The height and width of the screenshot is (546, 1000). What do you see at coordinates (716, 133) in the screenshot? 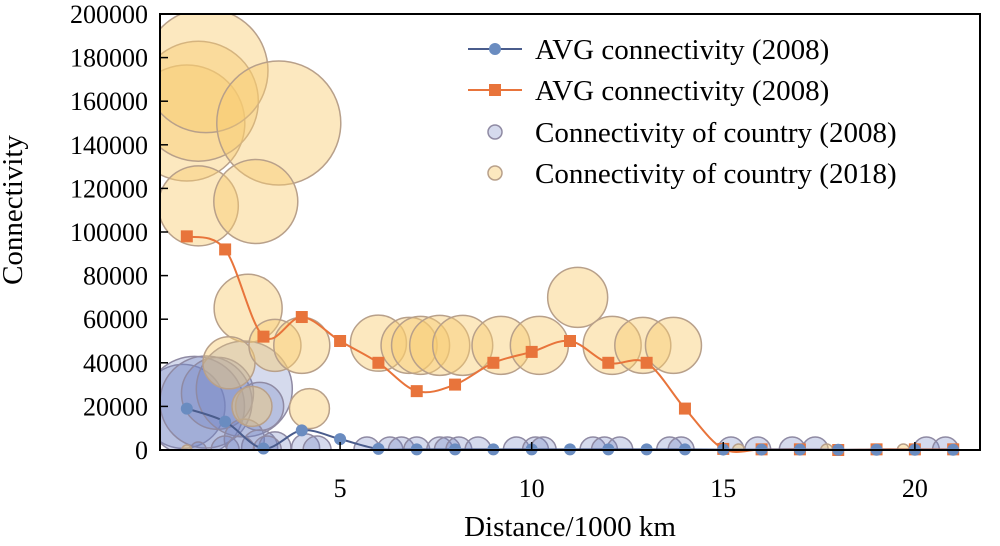
I see `legend-label-country-2008: Connectivity of country (2008)` at bounding box center [716, 133].